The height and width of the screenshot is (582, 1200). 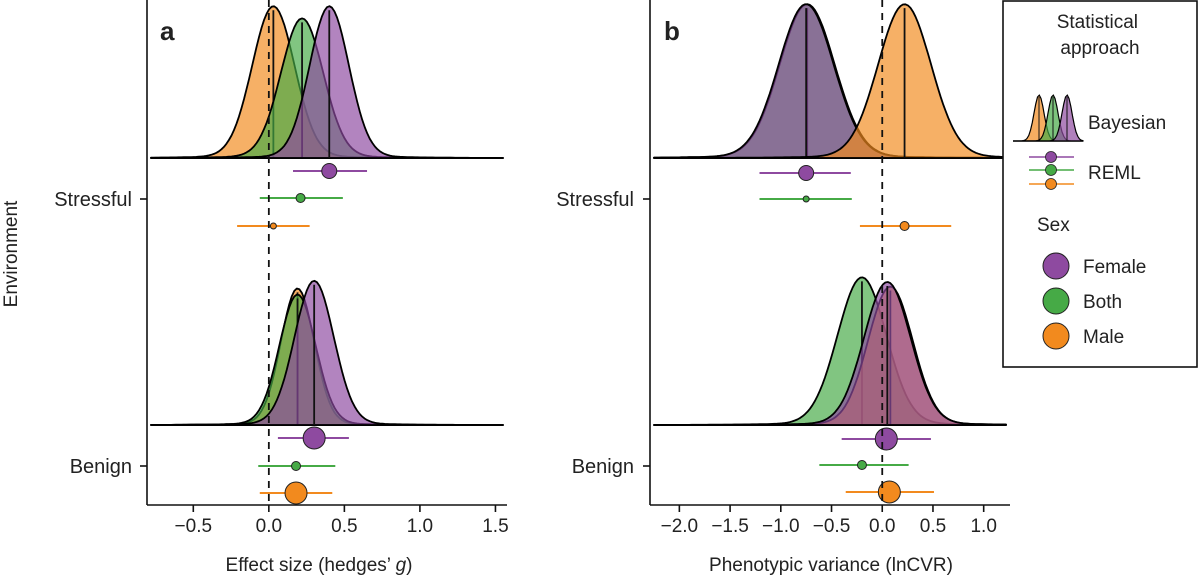 What do you see at coordinates (1097, 22) in the screenshot?
I see `legend-title-line1: Statistical` at bounding box center [1097, 22].